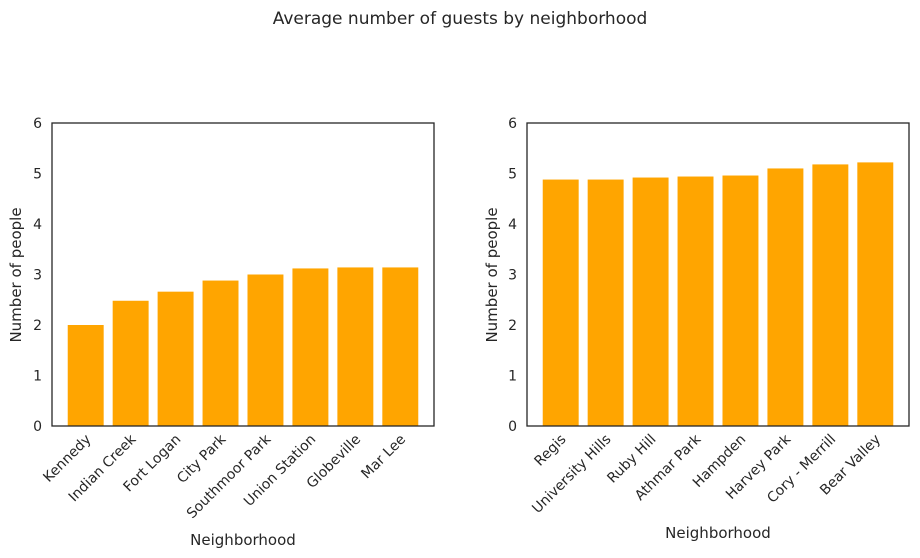 The width and height of the screenshot is (920, 558). I want to click on left-chart-ylabel: Number of people, so click(16, 274).